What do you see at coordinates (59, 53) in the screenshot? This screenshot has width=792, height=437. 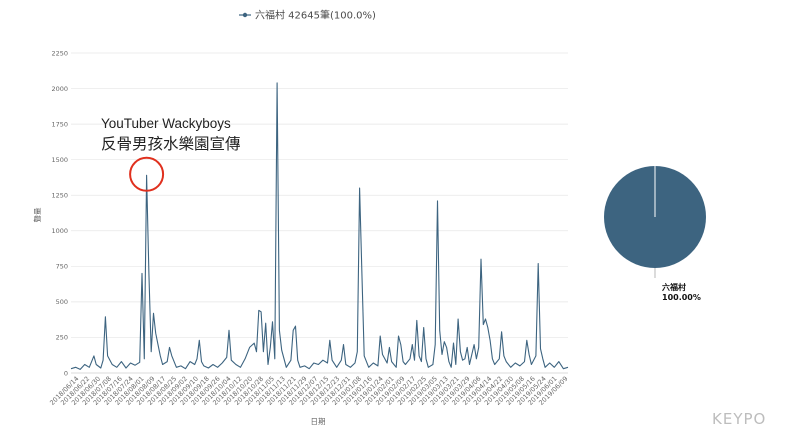 I see `y-tick-label: 2250` at bounding box center [59, 53].